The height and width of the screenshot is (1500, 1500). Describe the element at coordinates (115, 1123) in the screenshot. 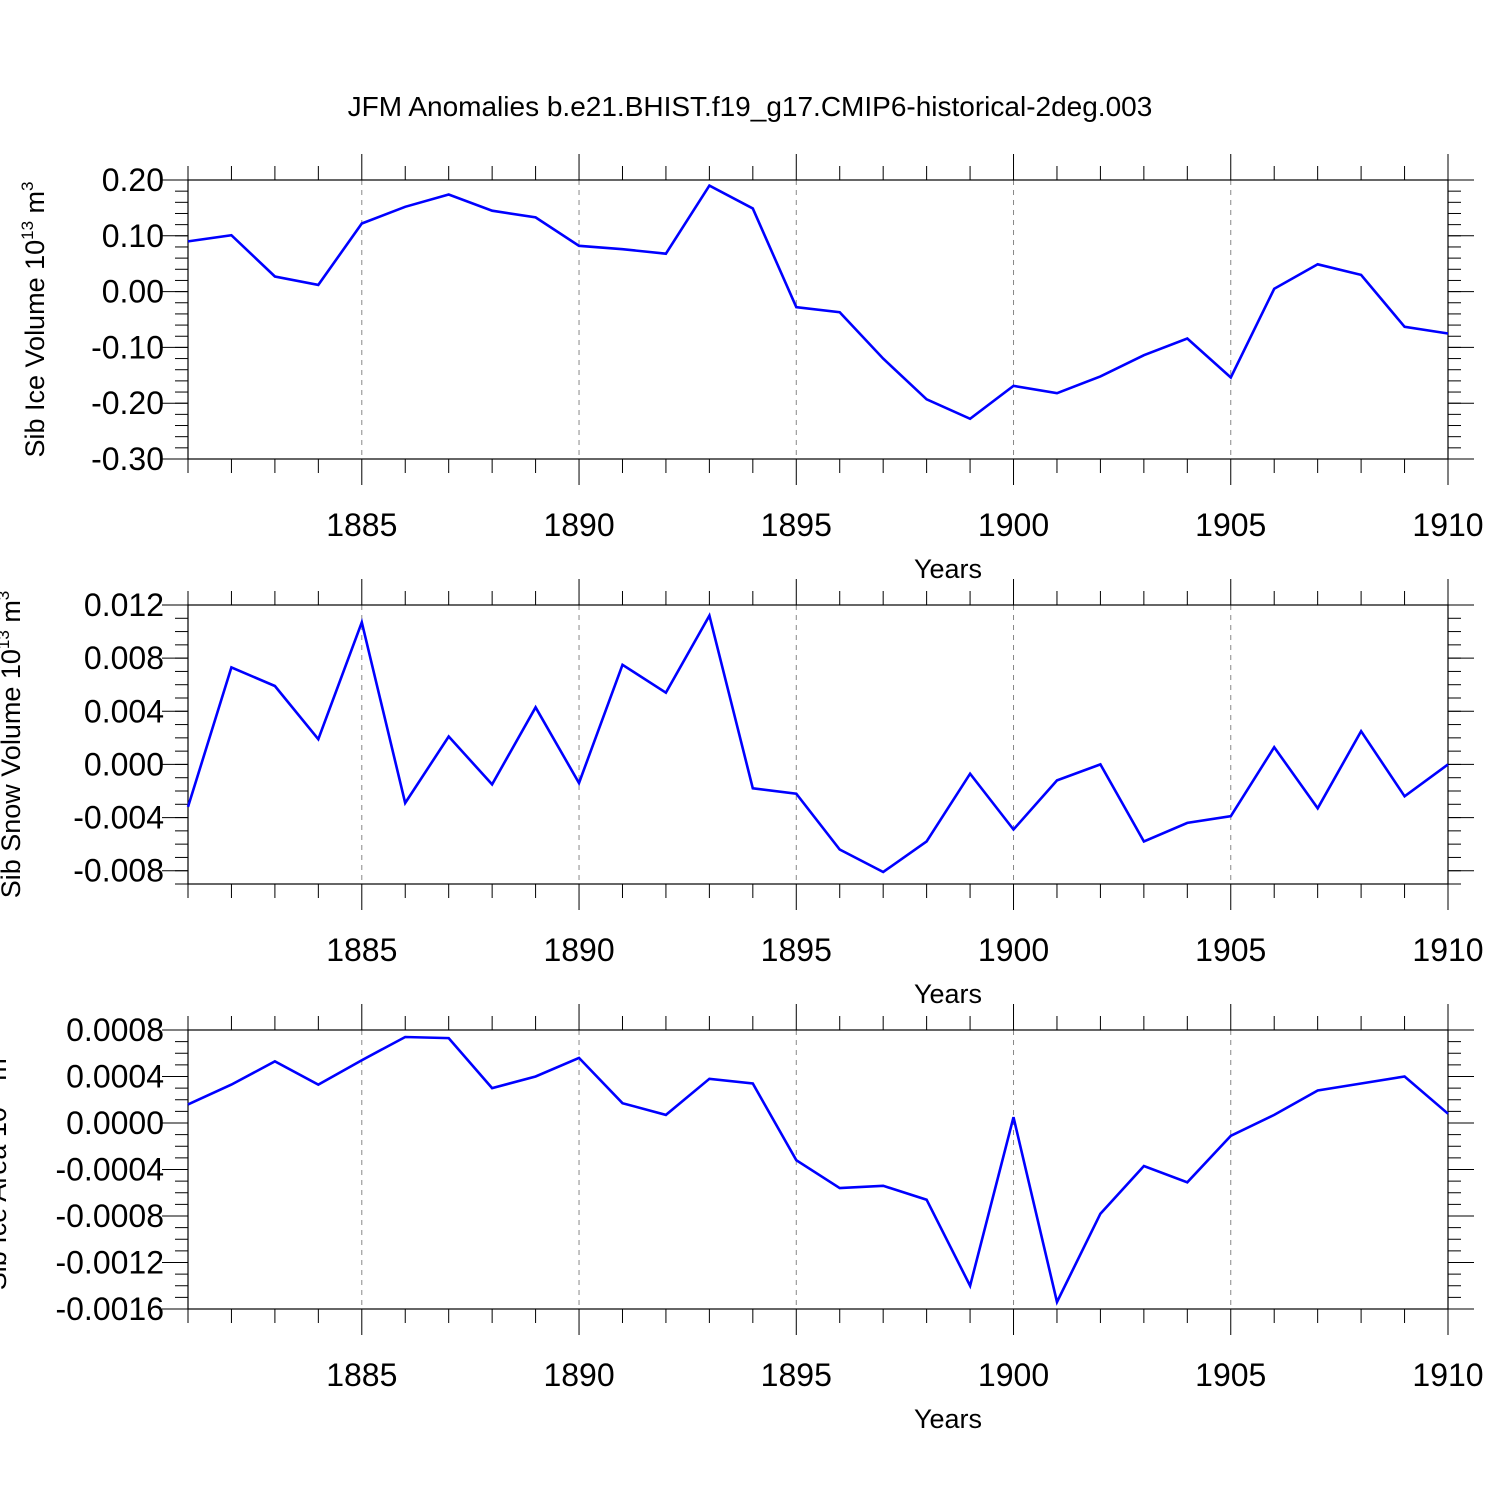

I see `y-tick-label: 0.0000` at that location.